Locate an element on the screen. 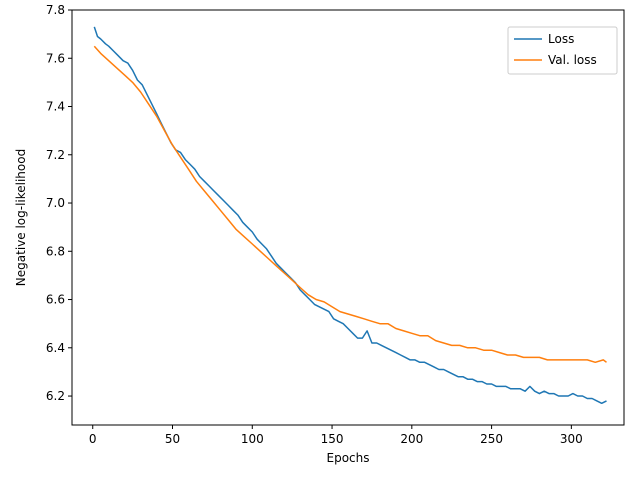  y-tick-label: 6.8 is located at coordinates (55, 251).